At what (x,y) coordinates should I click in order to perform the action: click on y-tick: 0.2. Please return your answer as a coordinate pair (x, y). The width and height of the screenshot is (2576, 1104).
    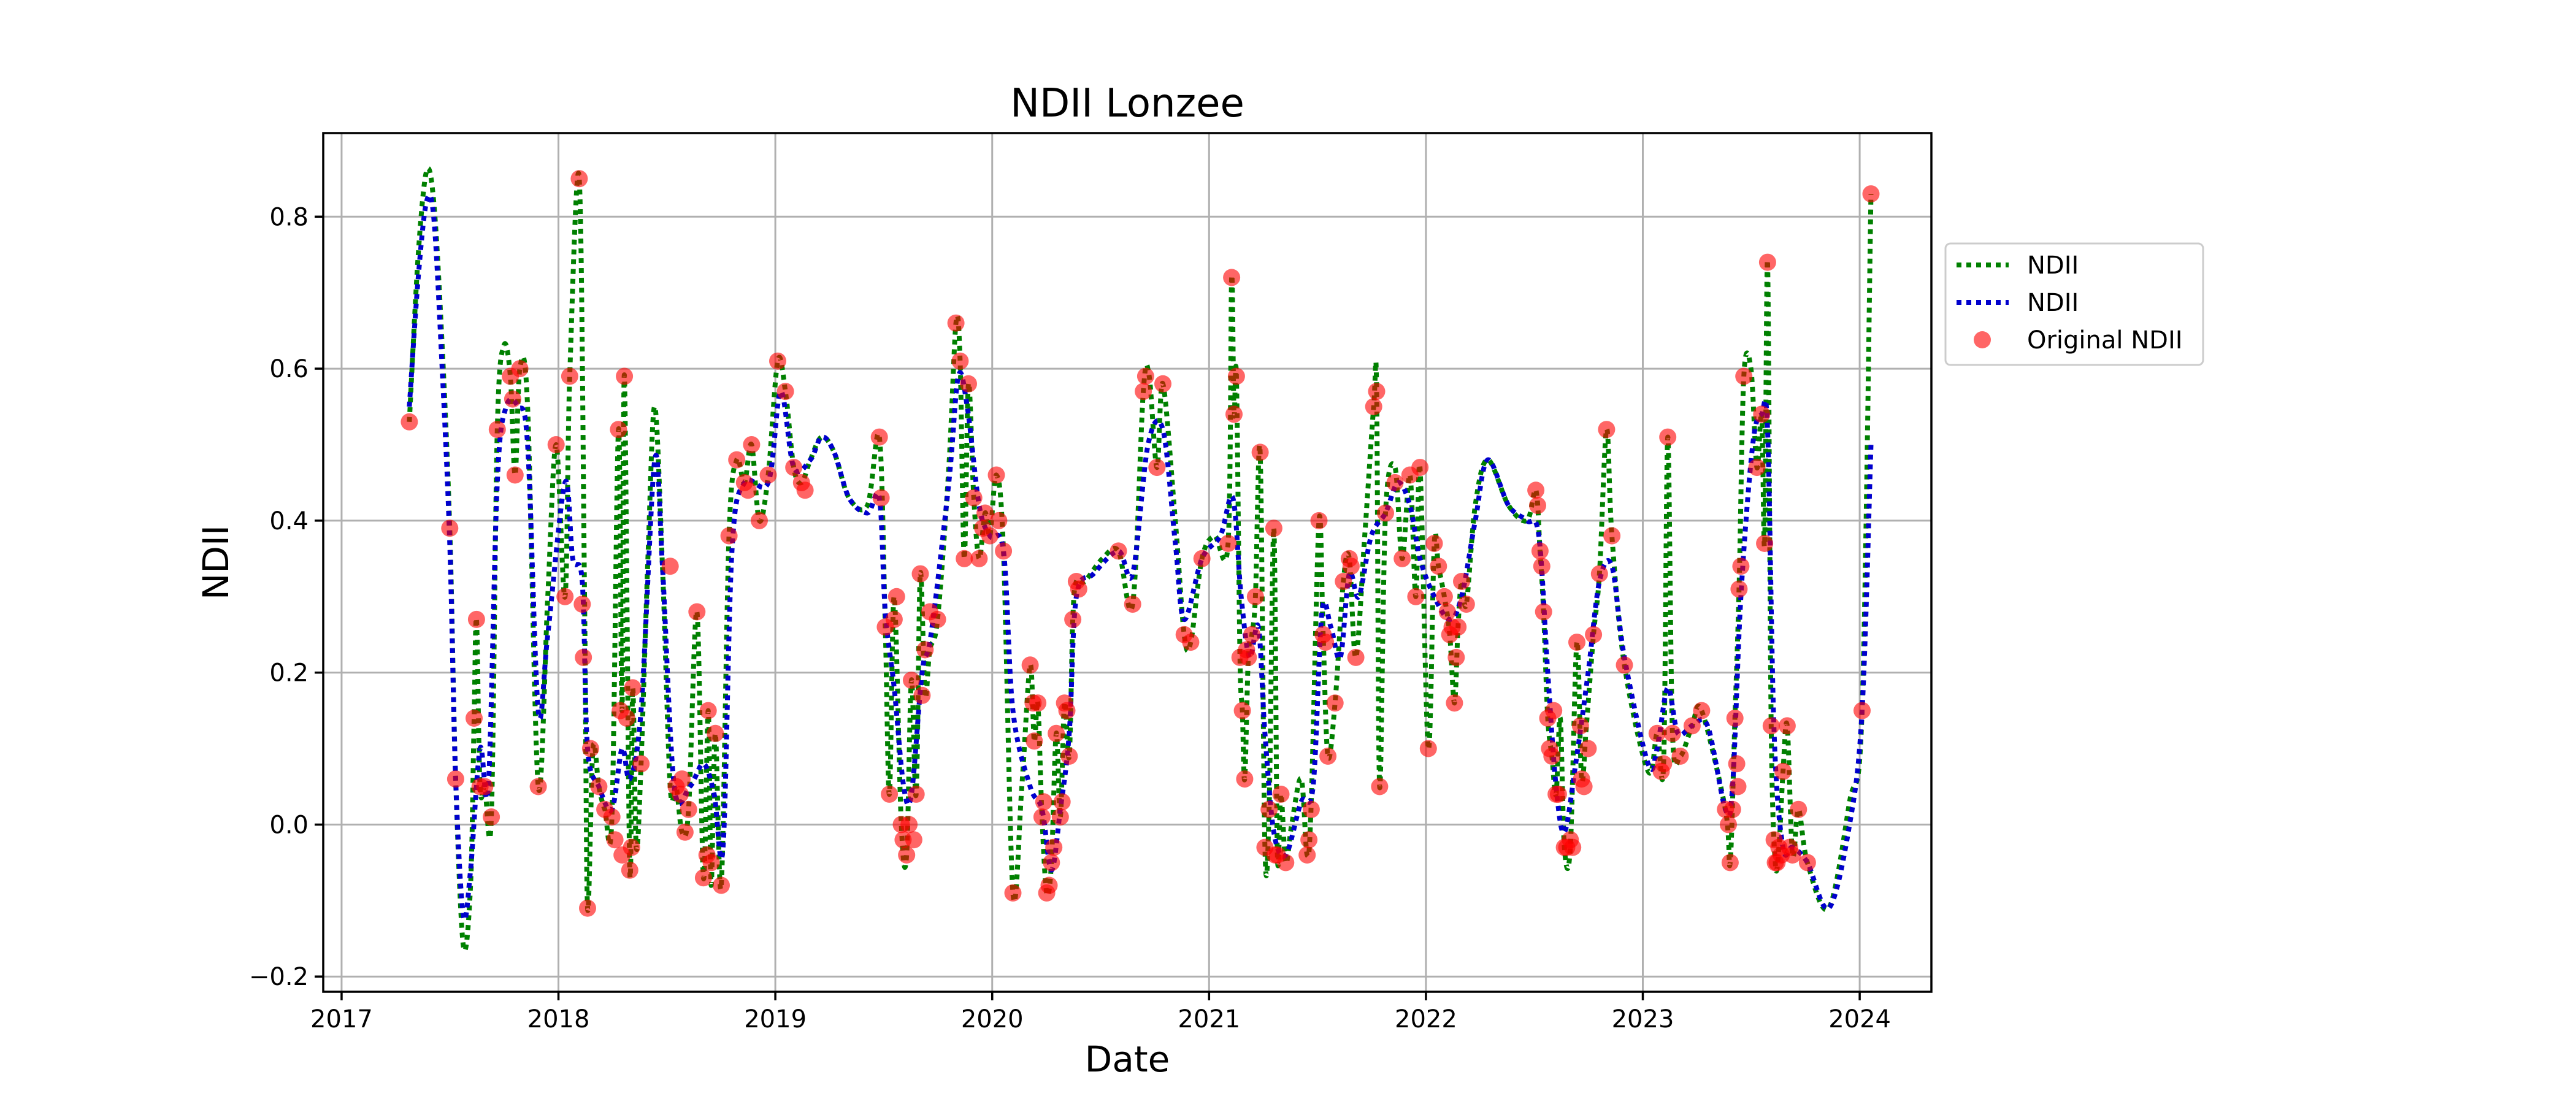
    Looking at the image, I should click on (296, 673).